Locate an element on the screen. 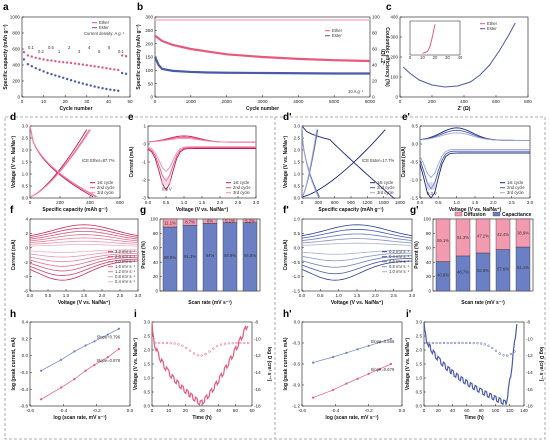 The width and height of the screenshot is (550, 442). y-tick-label: 3.0 is located at coordinates (147, 322).